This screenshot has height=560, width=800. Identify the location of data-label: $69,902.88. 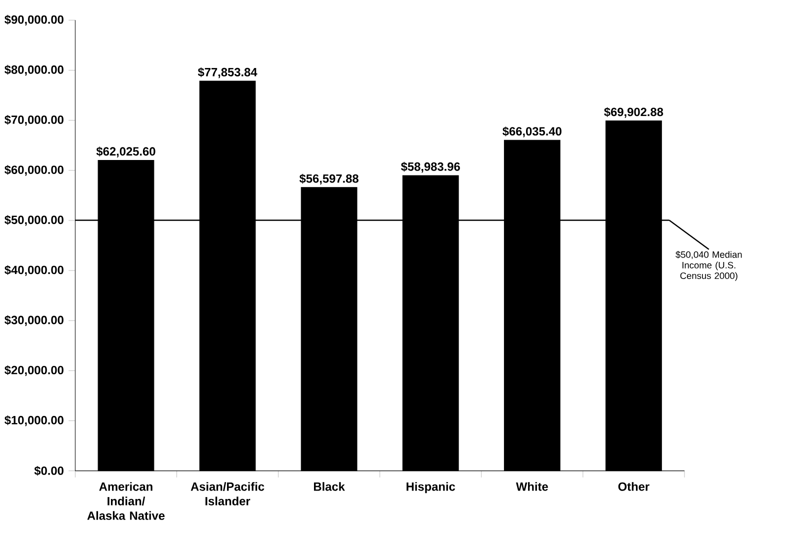
(634, 112).